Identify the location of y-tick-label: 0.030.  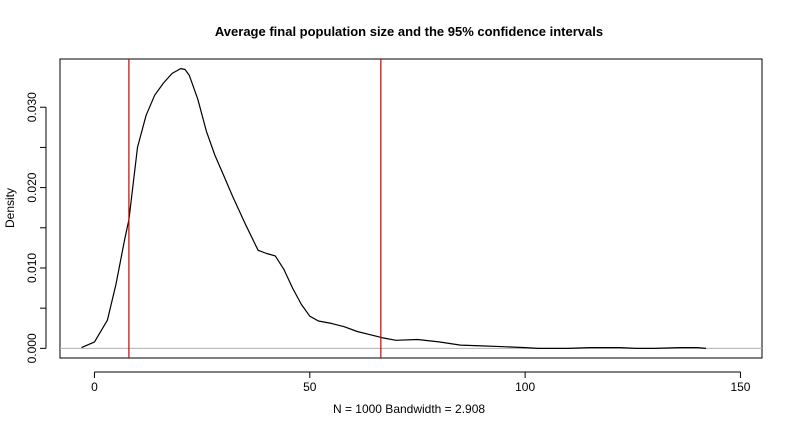
(32, 107).